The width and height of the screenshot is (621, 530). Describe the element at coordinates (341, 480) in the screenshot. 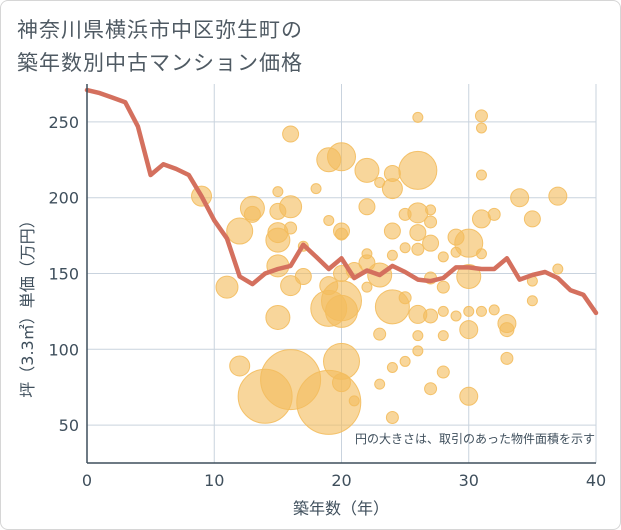

I see `x-tick-label: 20` at that location.